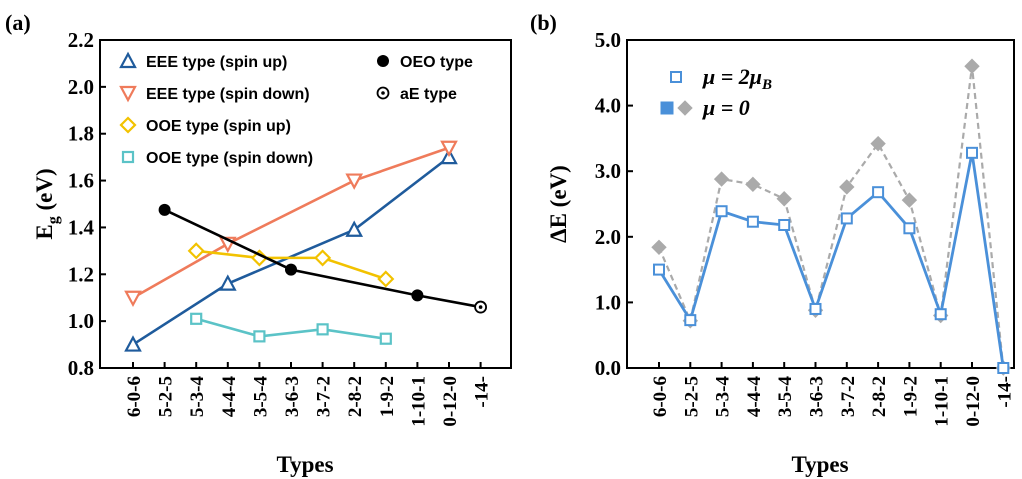  What do you see at coordinates (292, 396) in the screenshot?
I see `panel-a-x-tick-label: 3-6-3` at bounding box center [292, 396].